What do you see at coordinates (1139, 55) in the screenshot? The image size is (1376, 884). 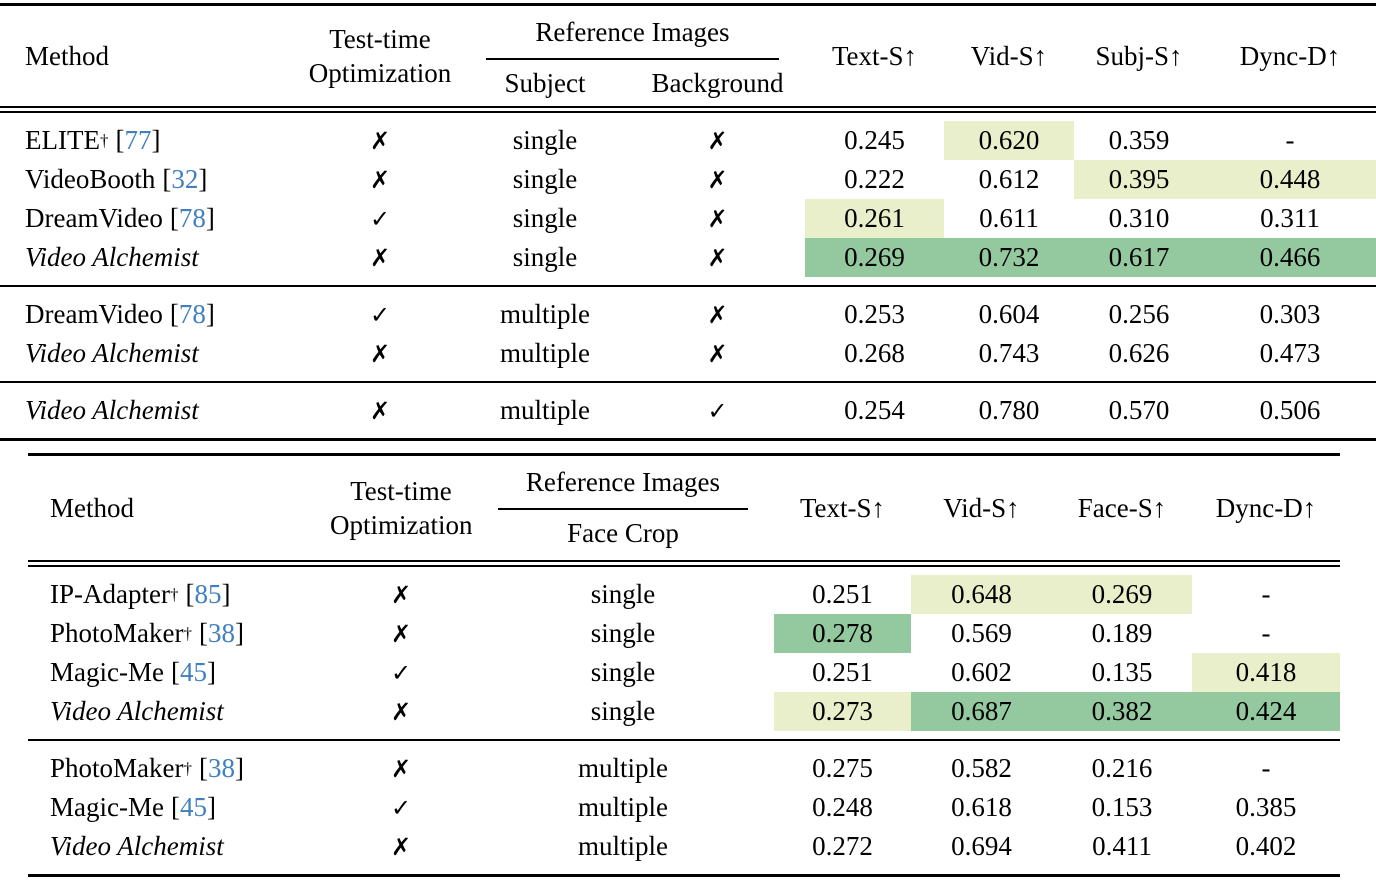 I see `header-subj-s: Subj-S↑` at bounding box center [1139, 55].